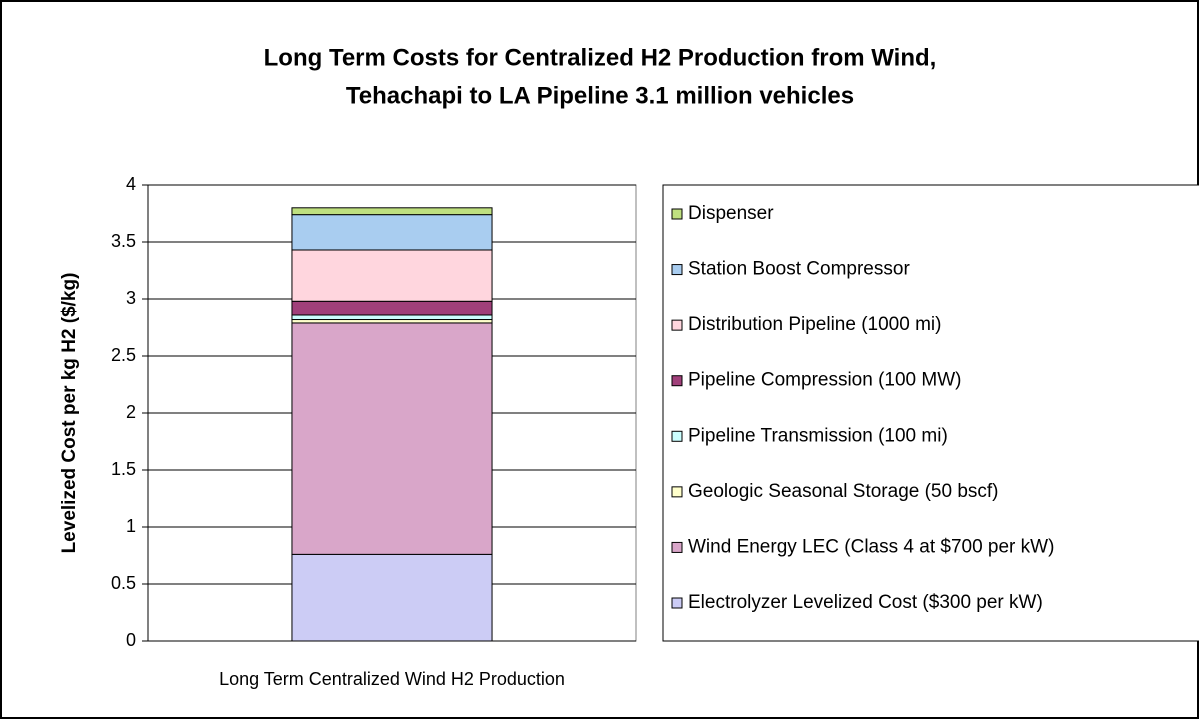 The height and width of the screenshot is (719, 1199). What do you see at coordinates (131, 298) in the screenshot?
I see `y-tick-label: 3` at bounding box center [131, 298].